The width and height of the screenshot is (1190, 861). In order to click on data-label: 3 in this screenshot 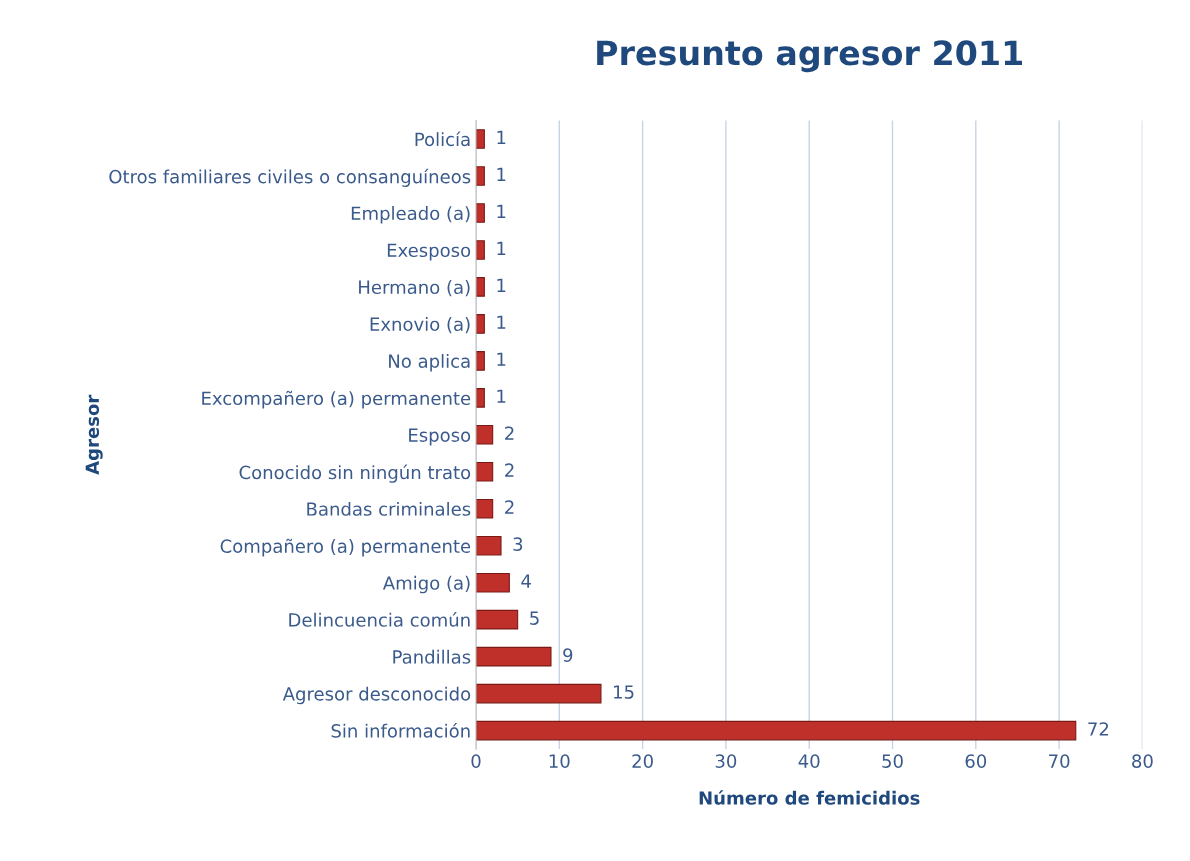, I will do `click(518, 544)`.